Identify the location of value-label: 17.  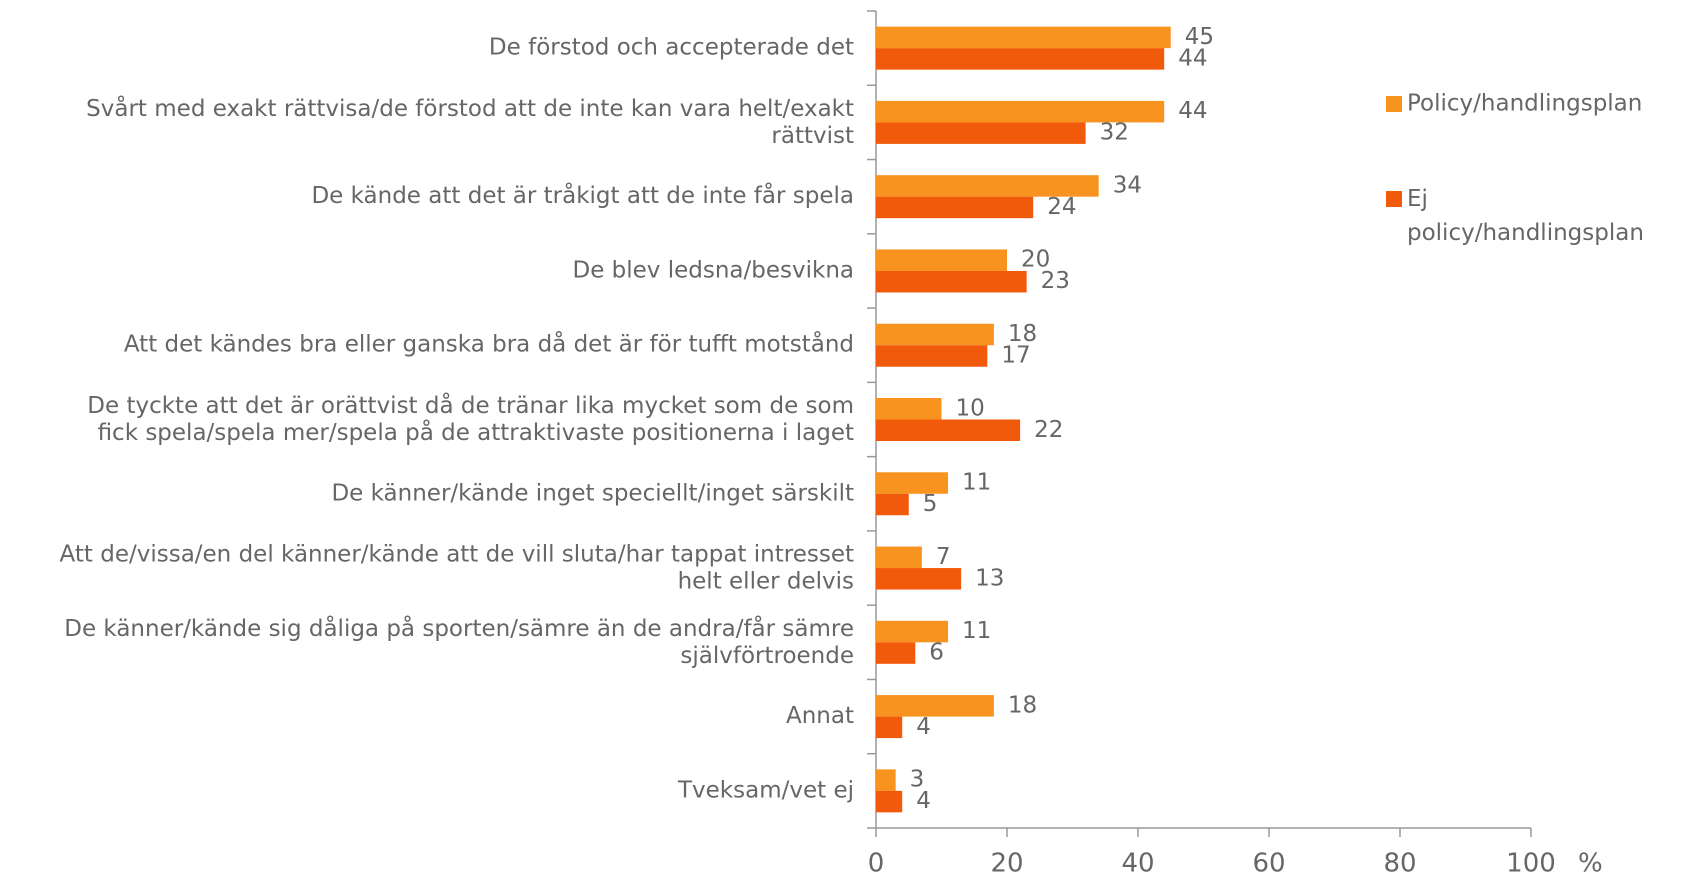
(1015, 355).